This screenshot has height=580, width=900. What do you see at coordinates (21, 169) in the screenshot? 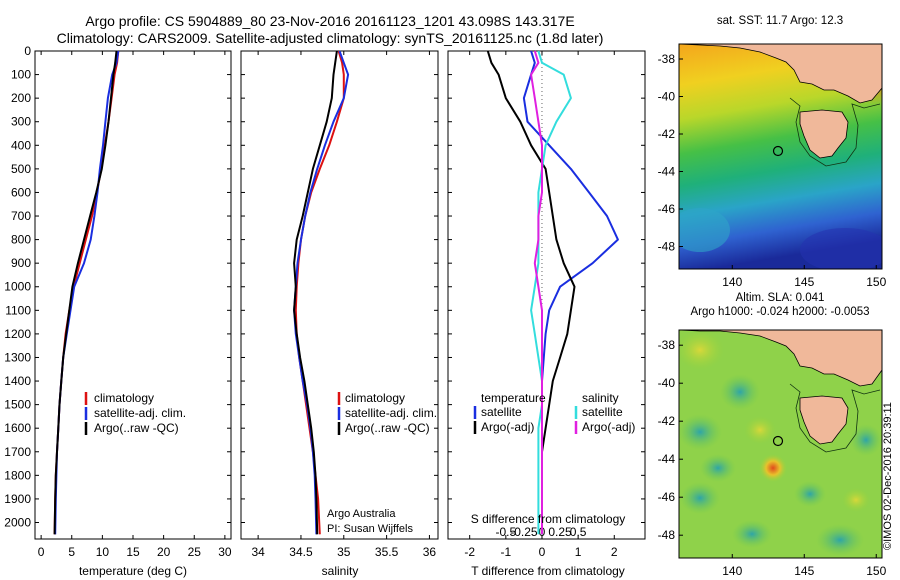
I see `depth-tick-label: 500` at bounding box center [21, 169].